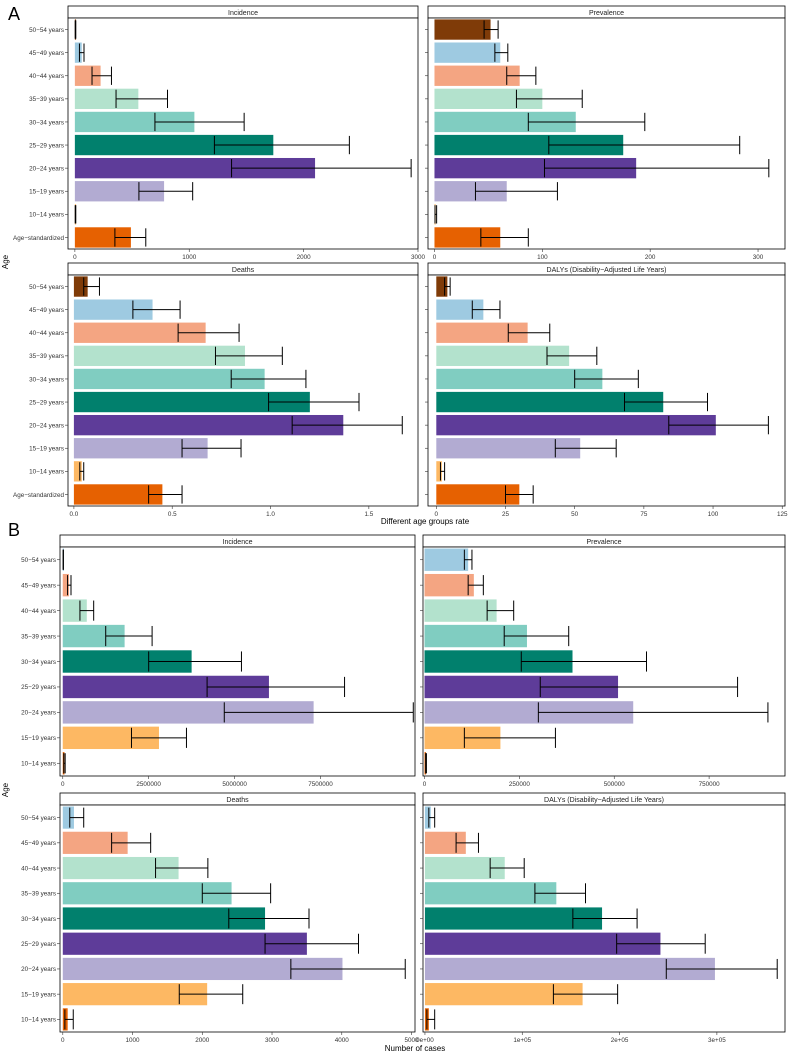 The height and width of the screenshot is (1060, 790). What do you see at coordinates (234, 784) in the screenshot?
I see `x-tick-label: 5000000` at bounding box center [234, 784].